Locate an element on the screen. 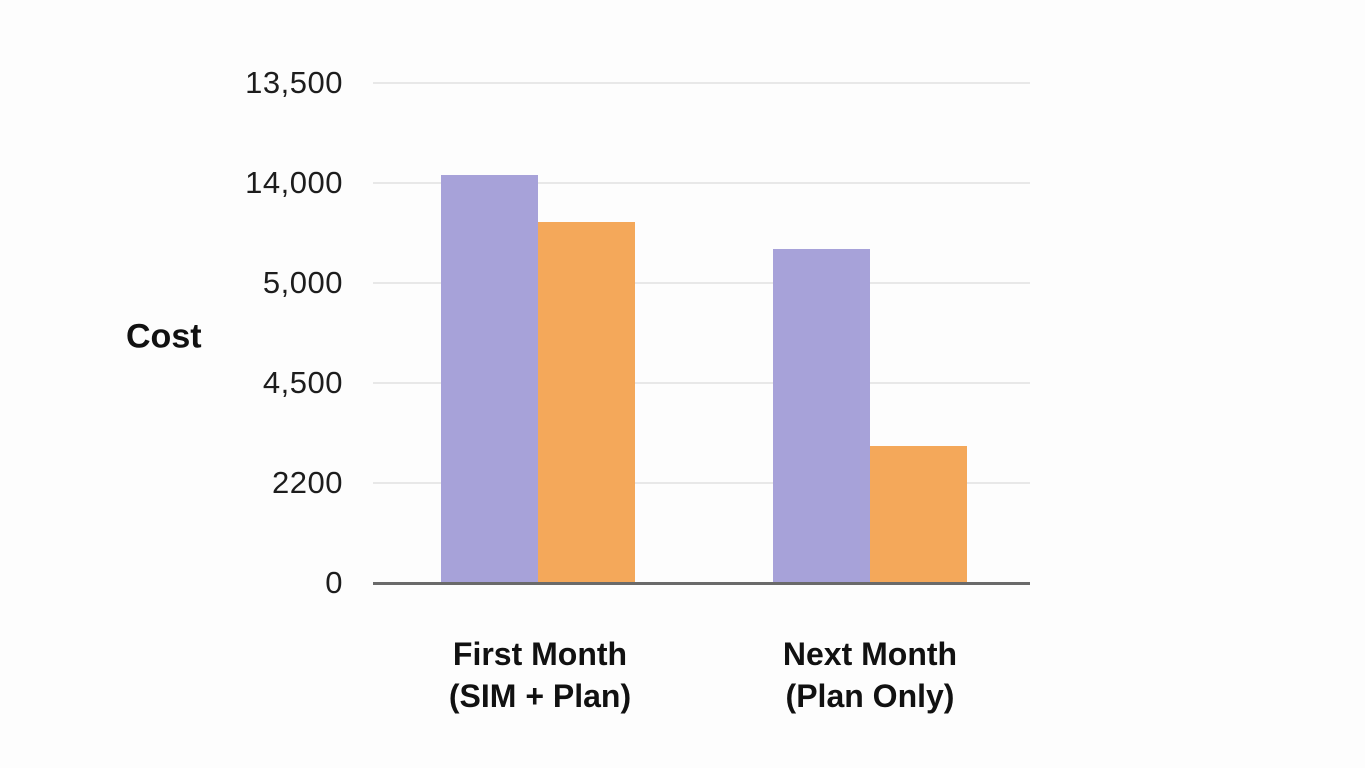 This screenshot has width=1365, height=768. y-tick-label: 4,500 is located at coordinates (302, 382).